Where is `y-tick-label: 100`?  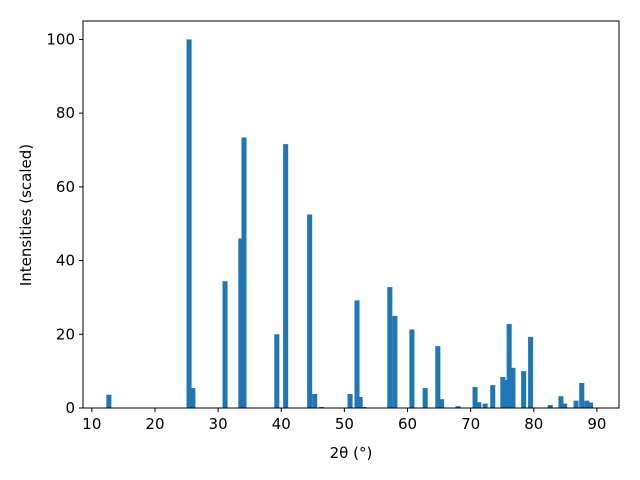 y-tick-label: 100 is located at coordinates (60, 39).